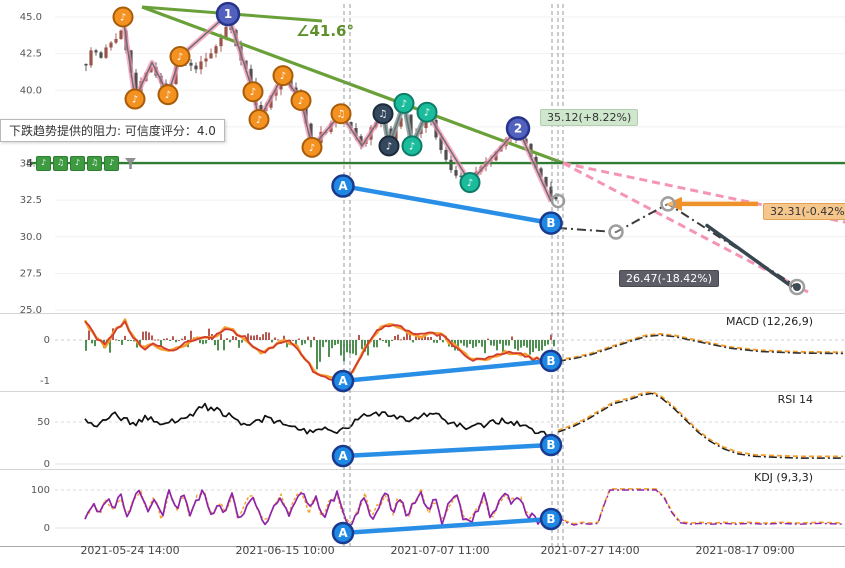  What do you see at coordinates (284, 550) in the screenshot?
I see `x-tick-label: 2021-06-15 10:00` at bounding box center [284, 550].